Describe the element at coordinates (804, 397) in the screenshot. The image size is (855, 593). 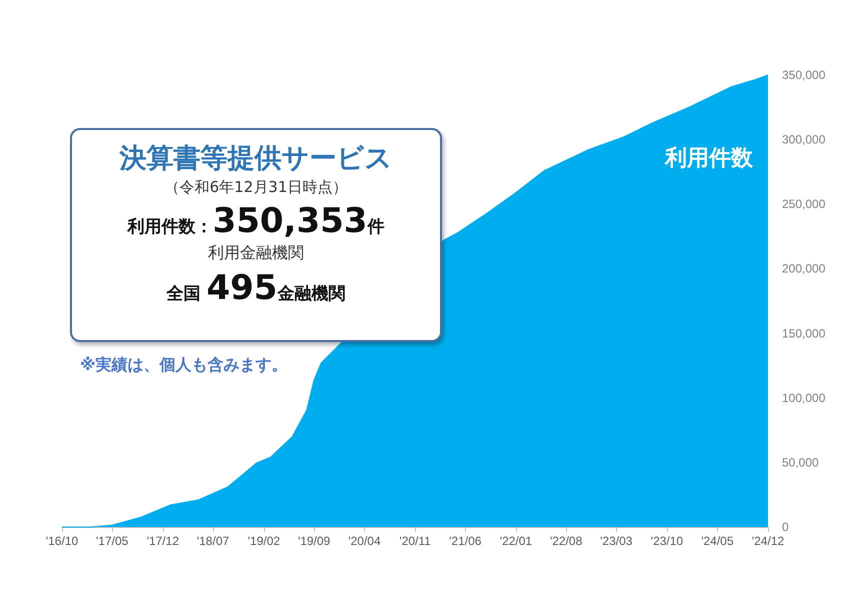
I see `y-tick-label: 100,000` at that location.